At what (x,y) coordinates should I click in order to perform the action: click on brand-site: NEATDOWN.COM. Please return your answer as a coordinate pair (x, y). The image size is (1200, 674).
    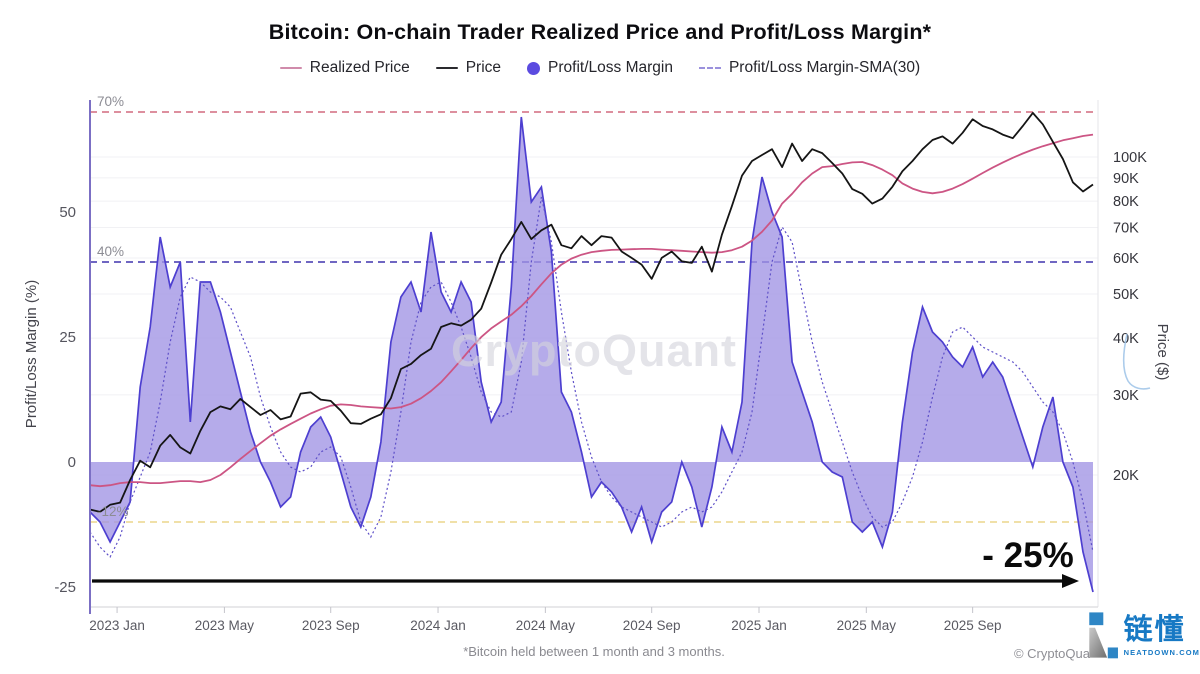
    Looking at the image, I should click on (1161, 652).